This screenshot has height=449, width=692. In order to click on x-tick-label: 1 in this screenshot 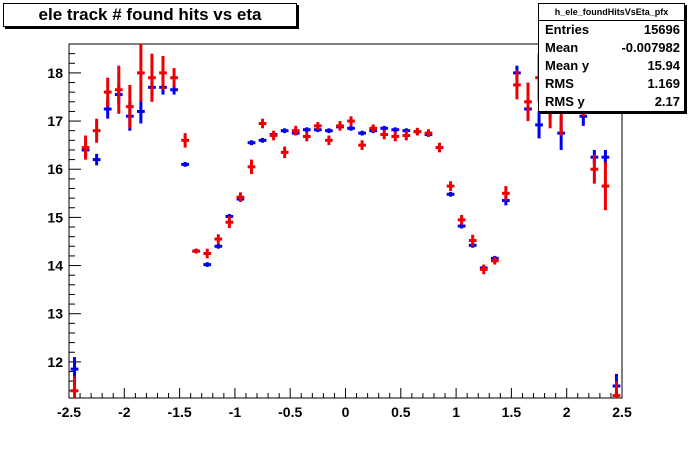, I will do `click(456, 412)`.